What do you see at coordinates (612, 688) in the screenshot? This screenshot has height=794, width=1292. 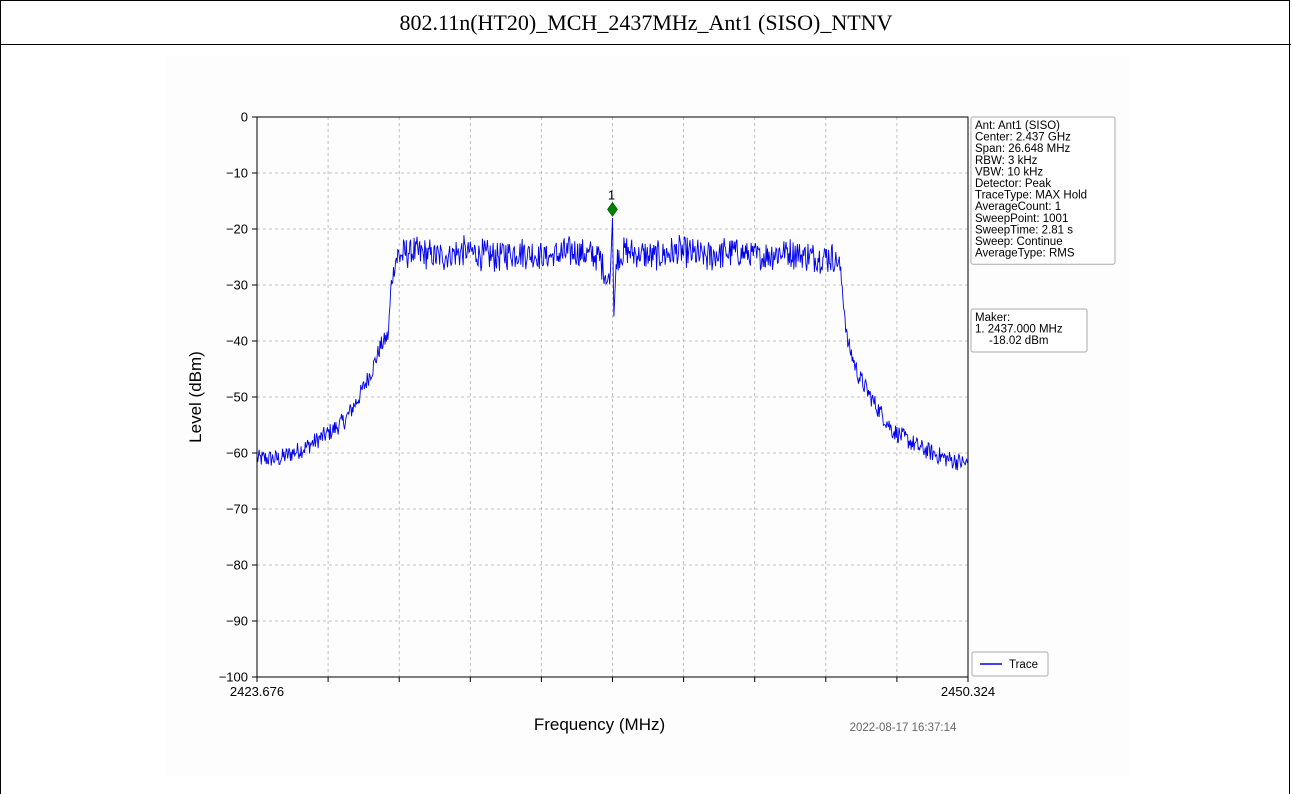 I see `x-ticks: 2423.676 2450.324` at bounding box center [612, 688].